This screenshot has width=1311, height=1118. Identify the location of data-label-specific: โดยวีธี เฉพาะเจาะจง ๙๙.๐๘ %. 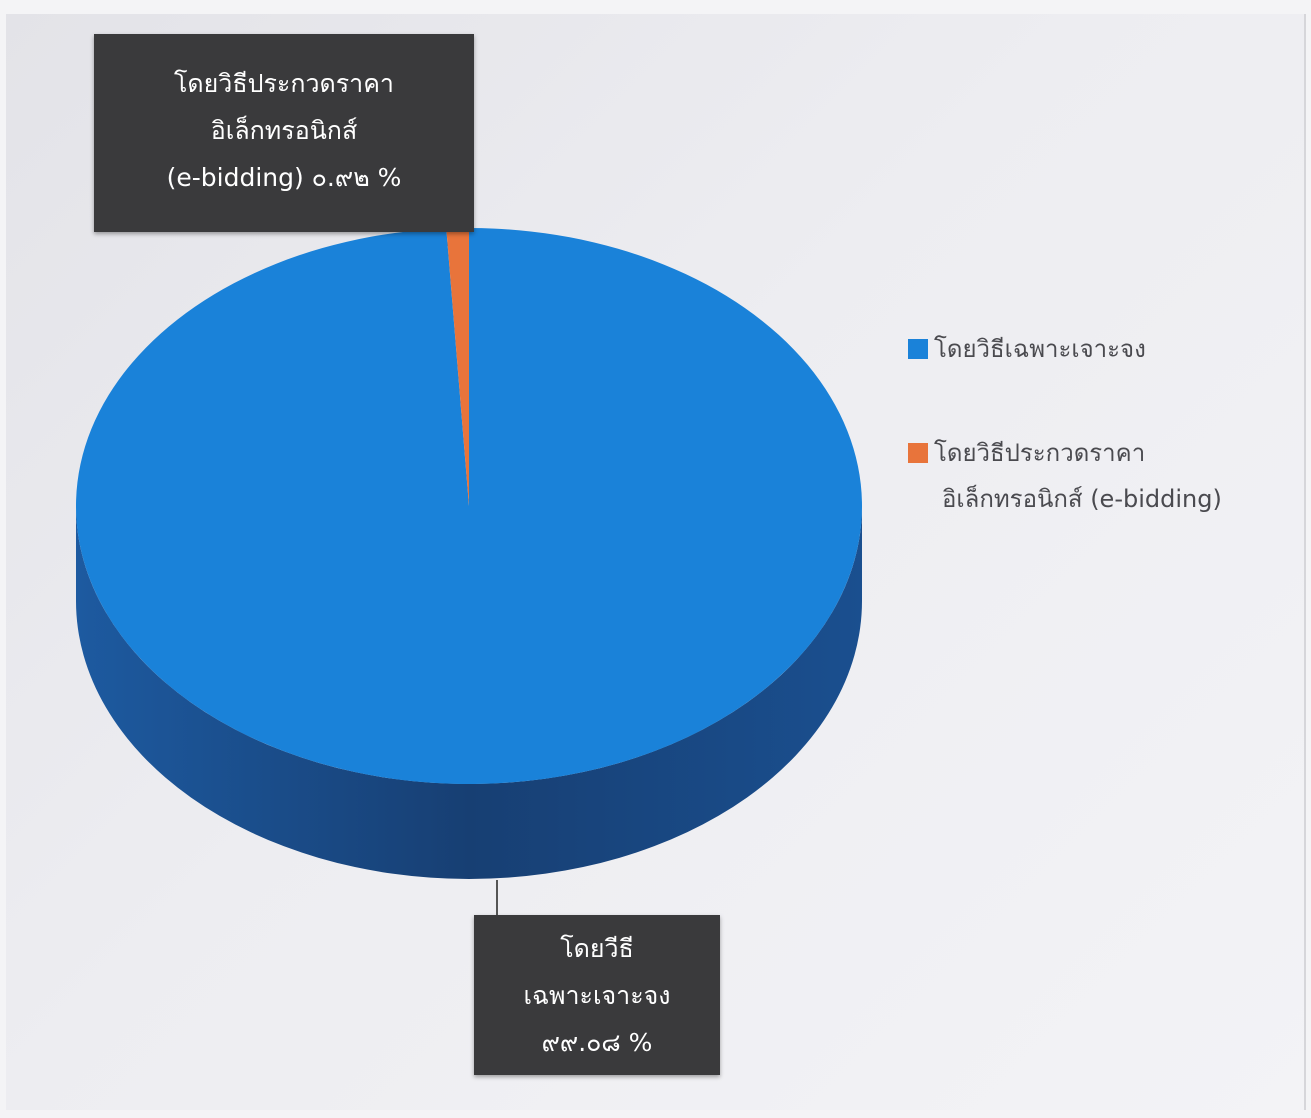
(597, 995).